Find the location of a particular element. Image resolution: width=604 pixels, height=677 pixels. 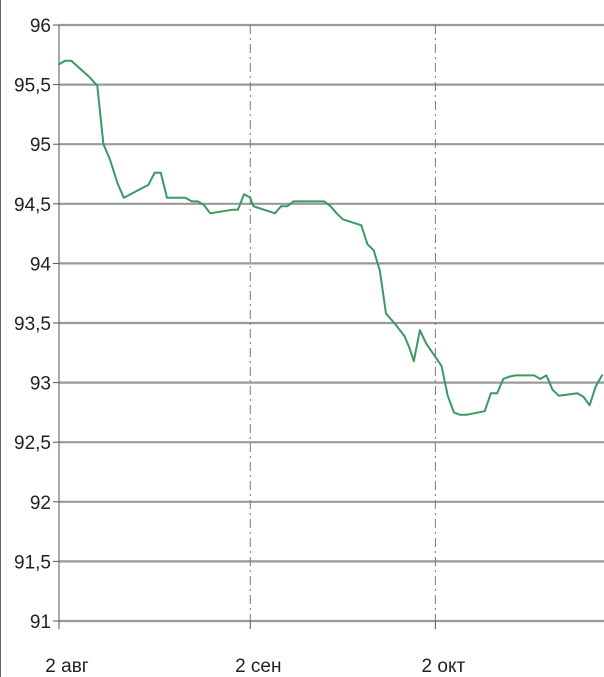

y-tick-label: 91,5 is located at coordinates (32, 562).